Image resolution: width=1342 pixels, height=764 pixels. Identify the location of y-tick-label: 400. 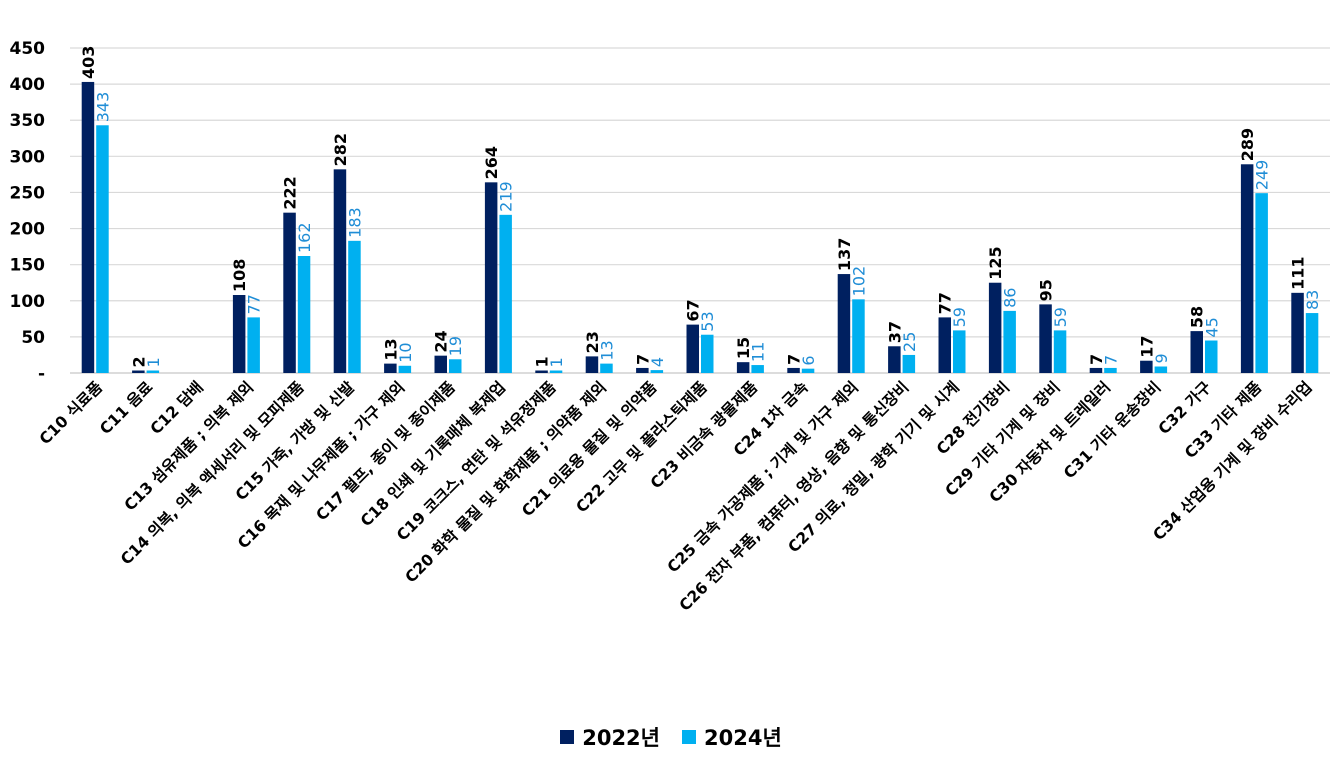
(28, 85).